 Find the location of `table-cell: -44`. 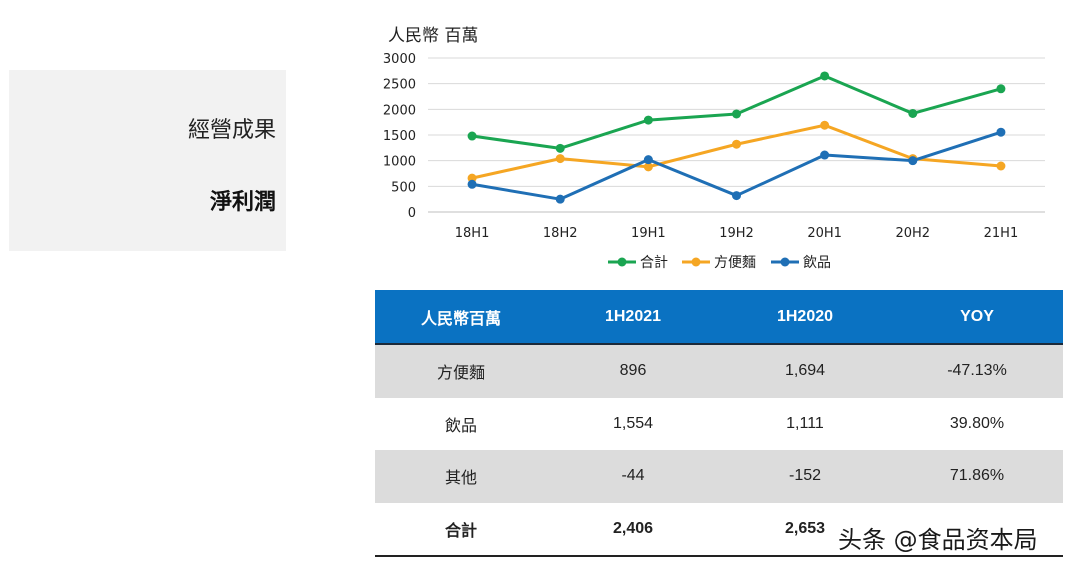

table-cell: -44 is located at coordinates (633, 476).